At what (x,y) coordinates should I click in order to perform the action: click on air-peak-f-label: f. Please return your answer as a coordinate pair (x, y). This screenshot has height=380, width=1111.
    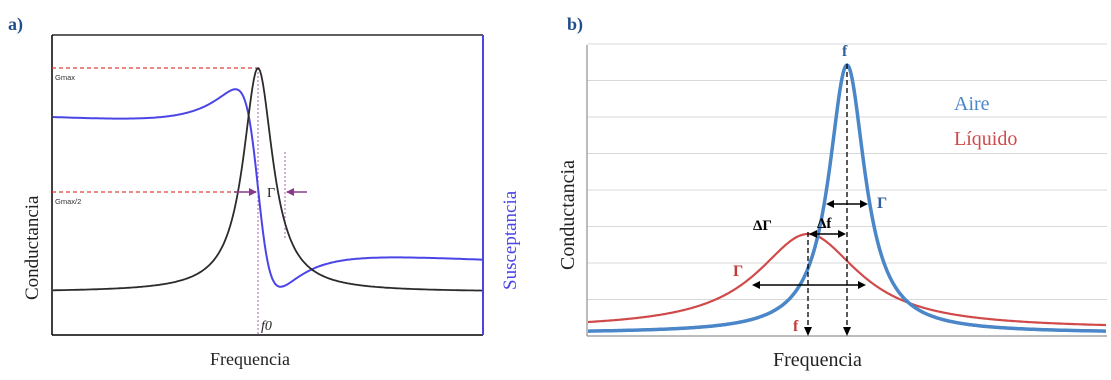
    Looking at the image, I should click on (845, 51).